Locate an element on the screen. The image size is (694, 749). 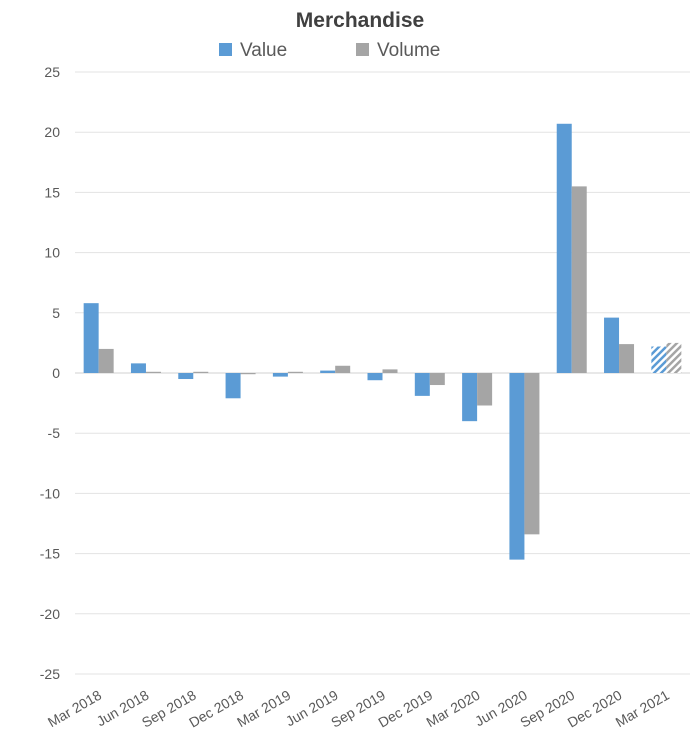
legend-label-volume: Volume is located at coordinates (408, 50).